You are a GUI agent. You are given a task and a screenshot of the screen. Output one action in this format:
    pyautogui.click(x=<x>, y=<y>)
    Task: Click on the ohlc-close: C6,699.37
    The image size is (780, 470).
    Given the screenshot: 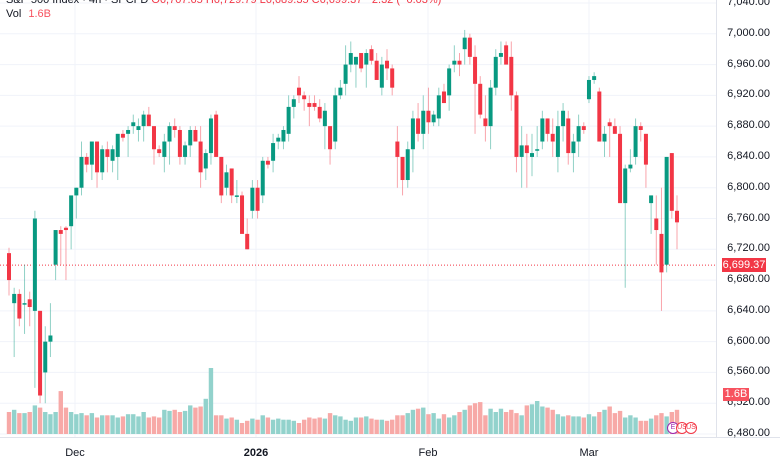 What is the action you would take?
    pyautogui.click(x=337, y=3)
    